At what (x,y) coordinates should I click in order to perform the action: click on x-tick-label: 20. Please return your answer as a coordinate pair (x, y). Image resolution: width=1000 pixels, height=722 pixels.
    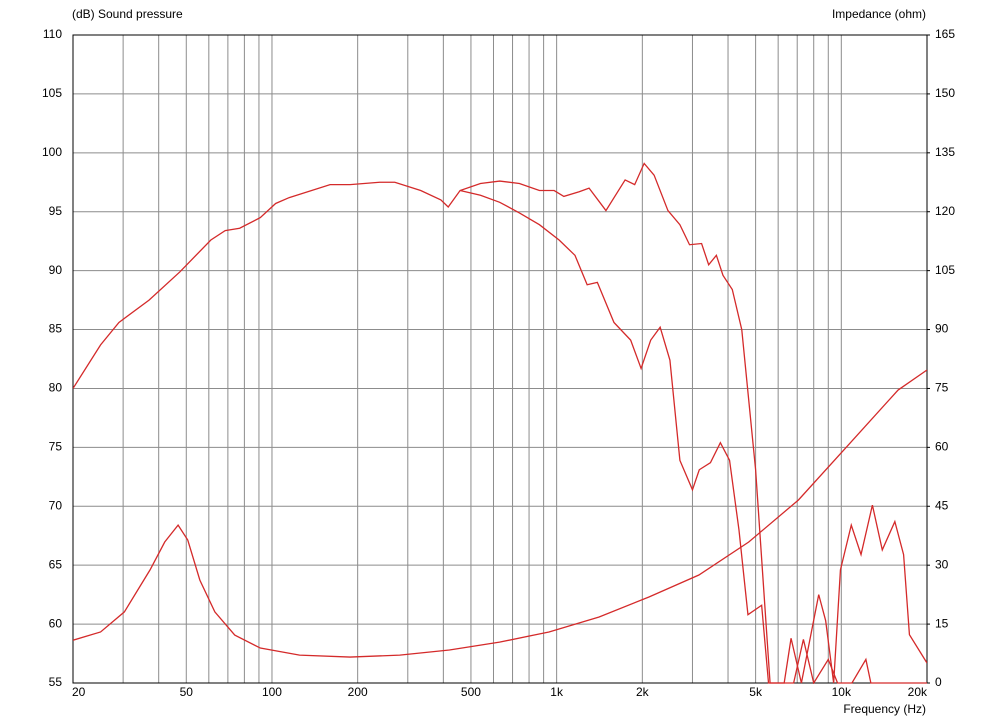
    Looking at the image, I should click on (79, 692).